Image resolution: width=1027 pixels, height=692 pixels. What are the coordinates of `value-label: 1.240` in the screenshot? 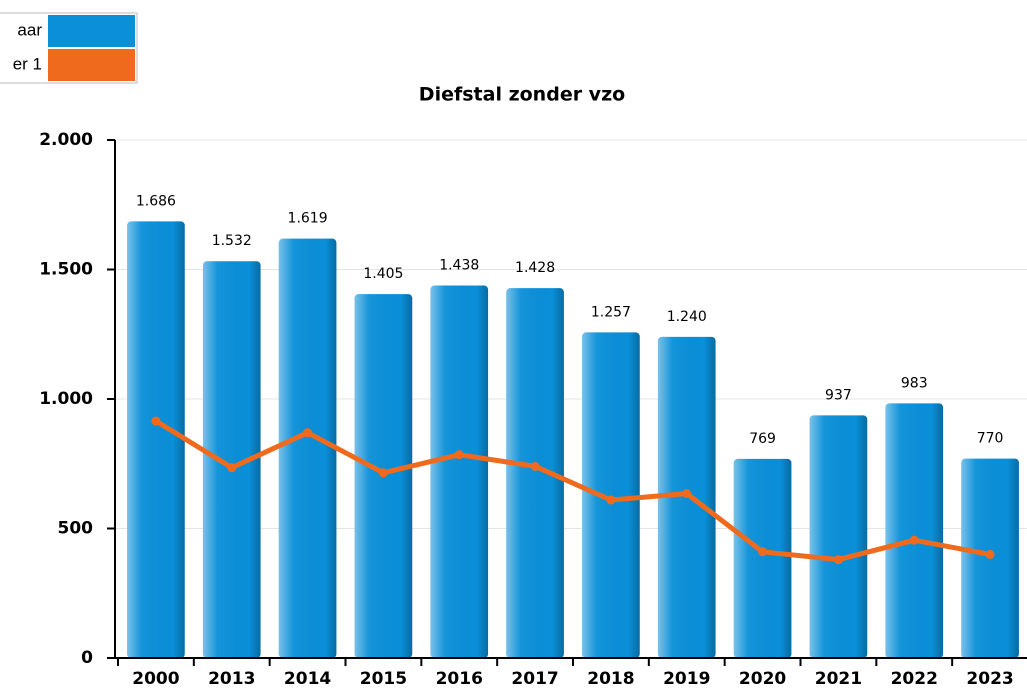 It's located at (687, 317).